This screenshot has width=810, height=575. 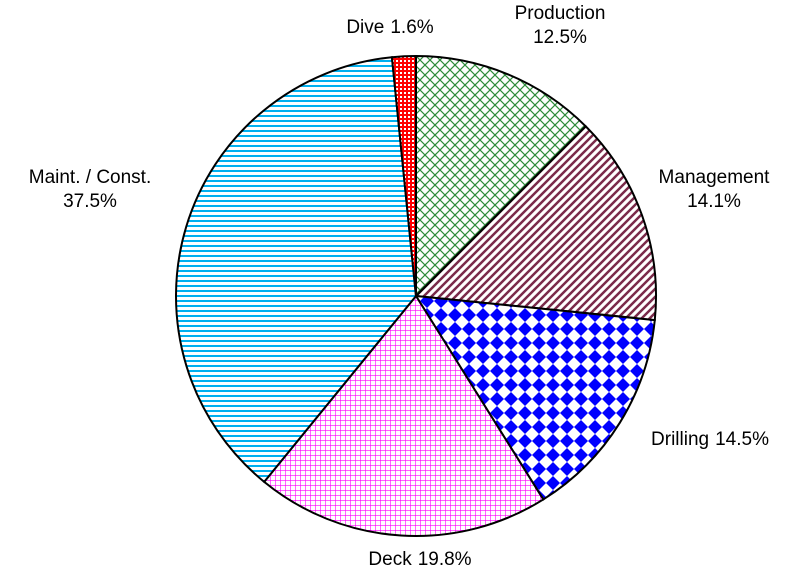 I want to click on category-label: Production, so click(x=560, y=13).